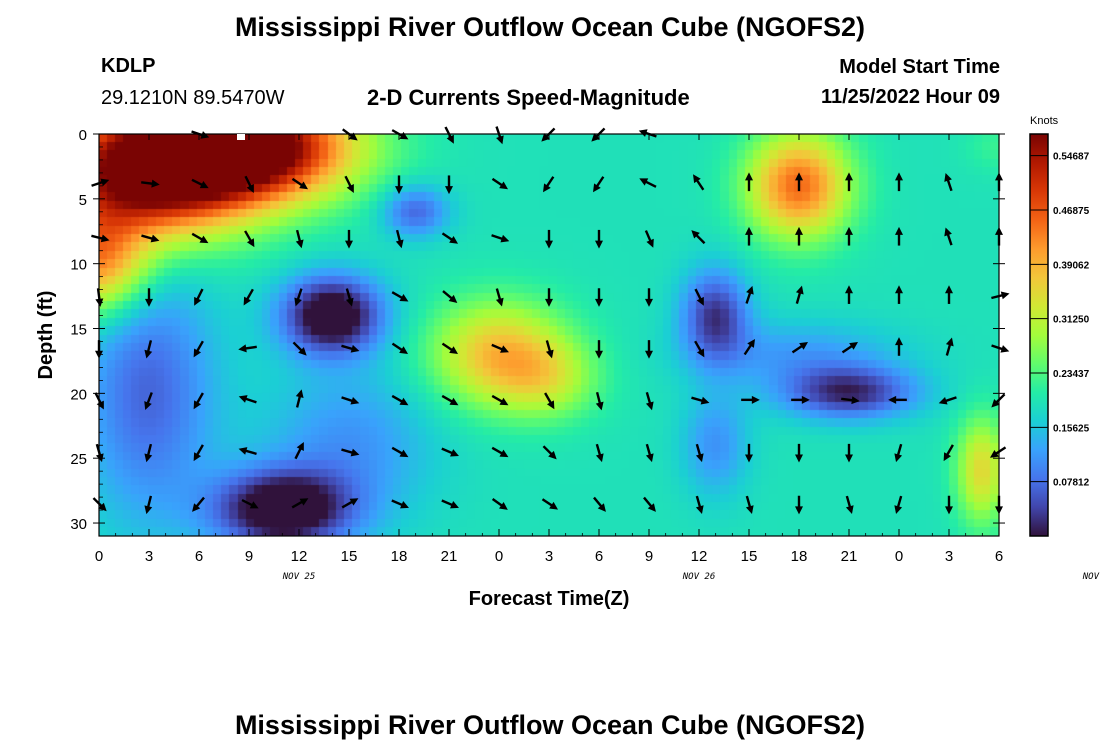  Describe the element at coordinates (78, 330) in the screenshot. I see `y-tick-label: 15` at that location.